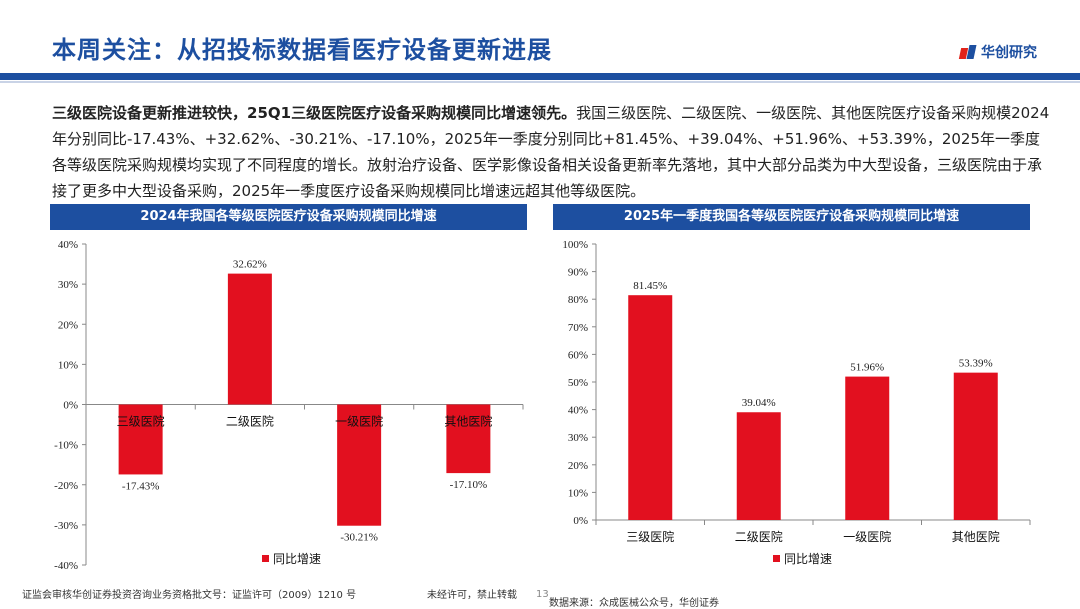  What do you see at coordinates (578, 383) in the screenshot?
I see `y-tick-label: 50%` at bounding box center [578, 383].